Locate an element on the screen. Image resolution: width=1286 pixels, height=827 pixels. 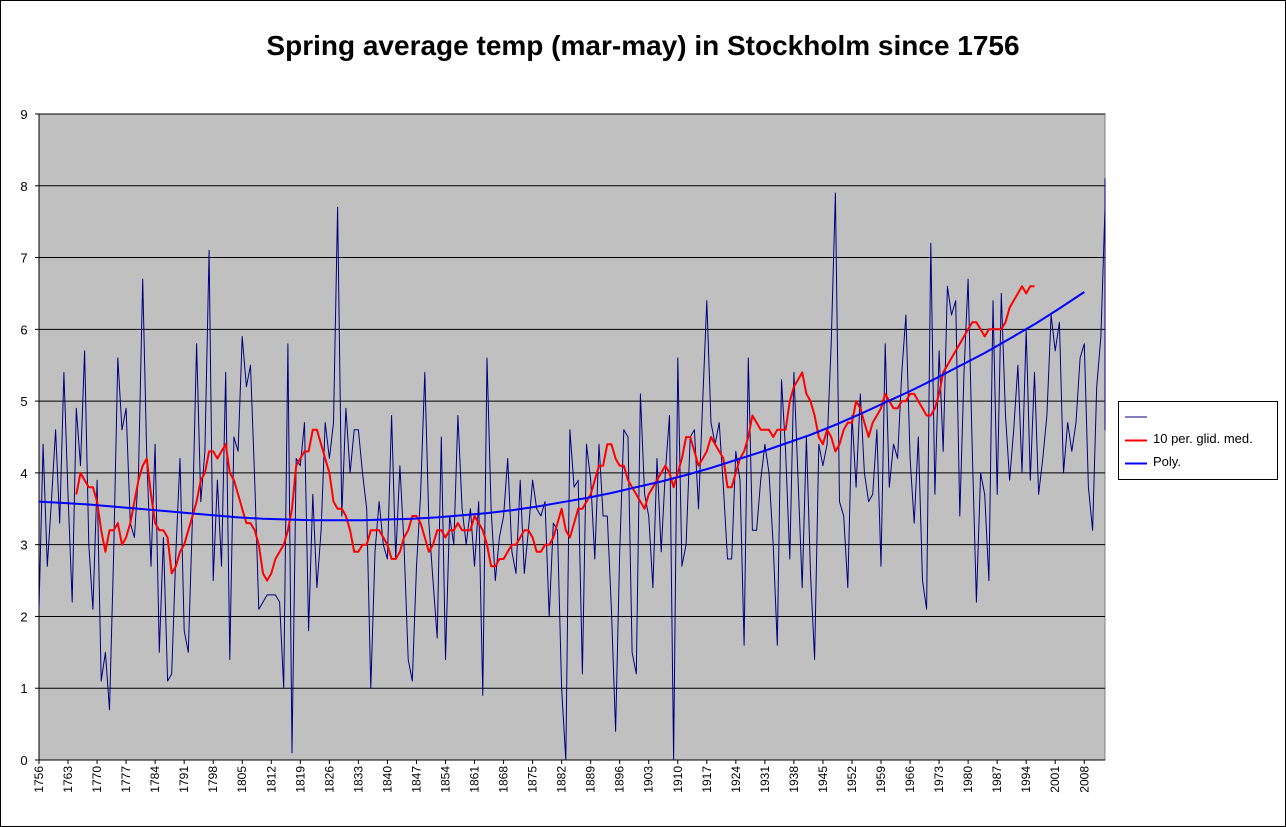
x-tick-label: 1840 is located at coordinates (387, 779).